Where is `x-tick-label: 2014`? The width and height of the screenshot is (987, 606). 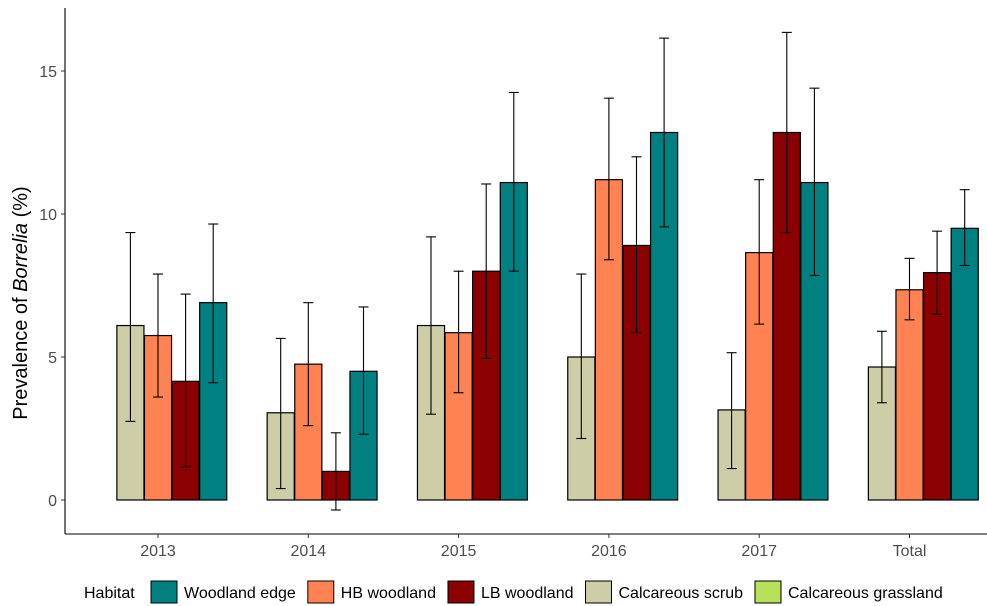 x-tick-label: 2014 is located at coordinates (309, 551).